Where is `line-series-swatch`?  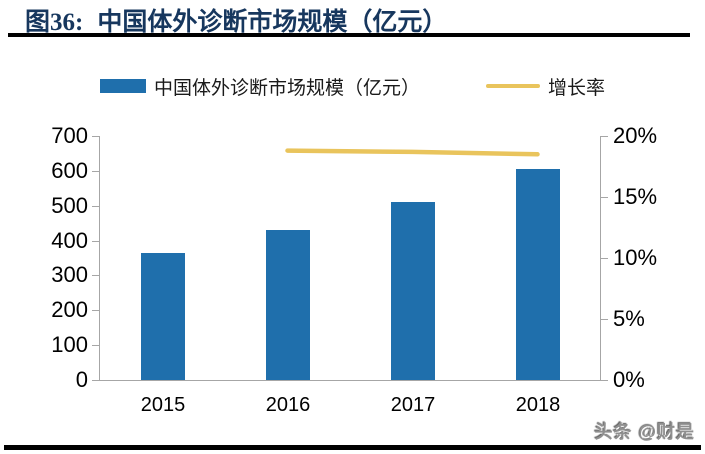 line-series-swatch is located at coordinates (513, 86).